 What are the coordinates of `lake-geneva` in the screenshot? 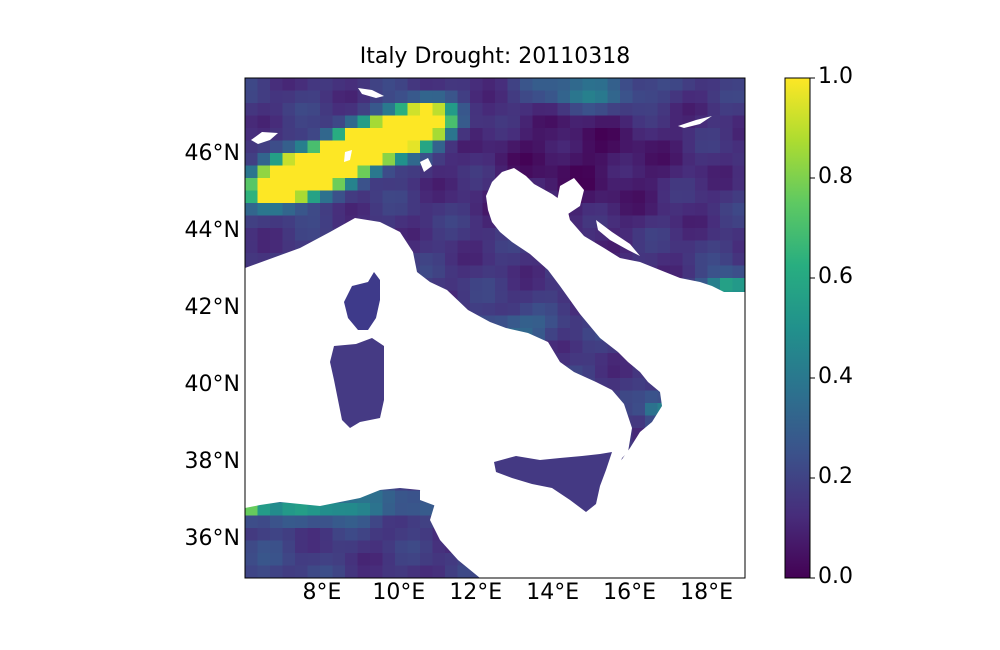 It's located at (264, 138).